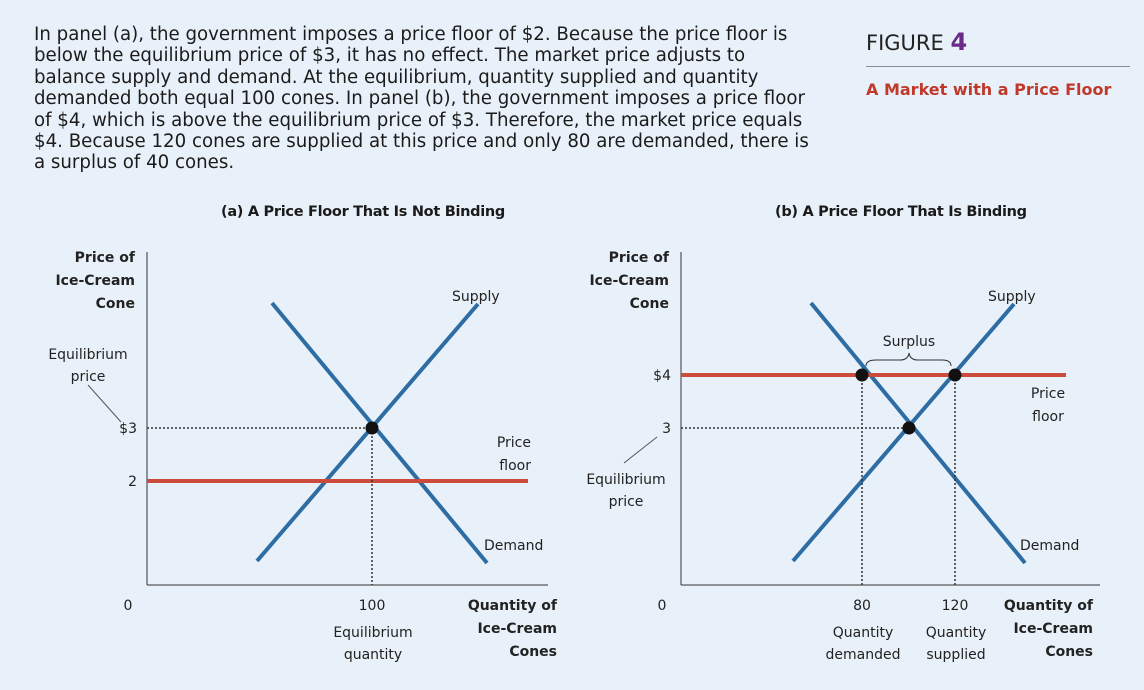 Image resolution: width=1144 pixels, height=690 pixels. I want to click on panel-b-supply-label: Supply, so click(1012, 297).